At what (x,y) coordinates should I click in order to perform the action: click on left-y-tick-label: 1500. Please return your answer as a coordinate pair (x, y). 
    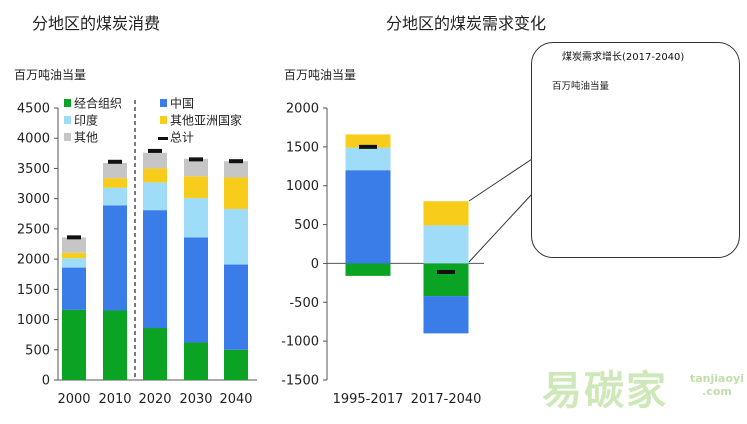
    Looking at the image, I should click on (33, 290).